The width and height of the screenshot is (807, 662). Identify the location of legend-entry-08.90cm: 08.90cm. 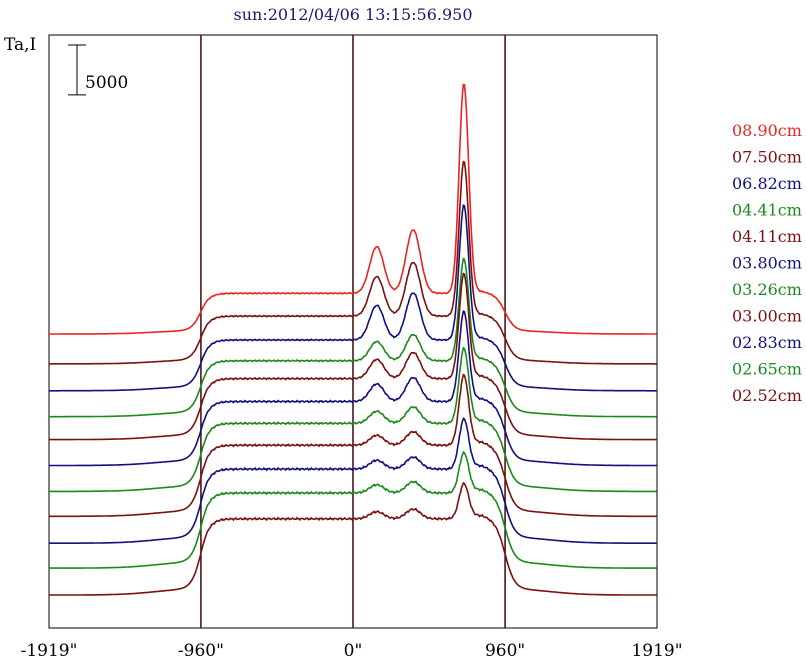
(767, 130).